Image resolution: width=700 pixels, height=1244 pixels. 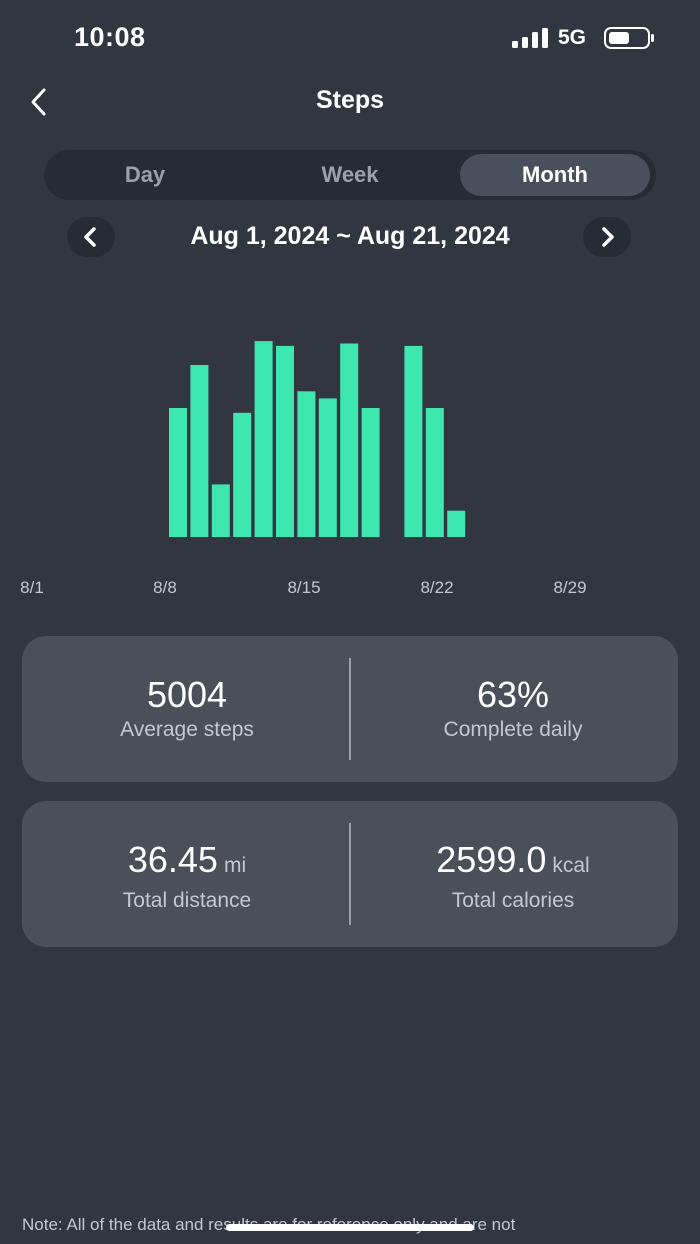 I want to click on total-distance-value-row: 36.45 mi, so click(x=187, y=863).